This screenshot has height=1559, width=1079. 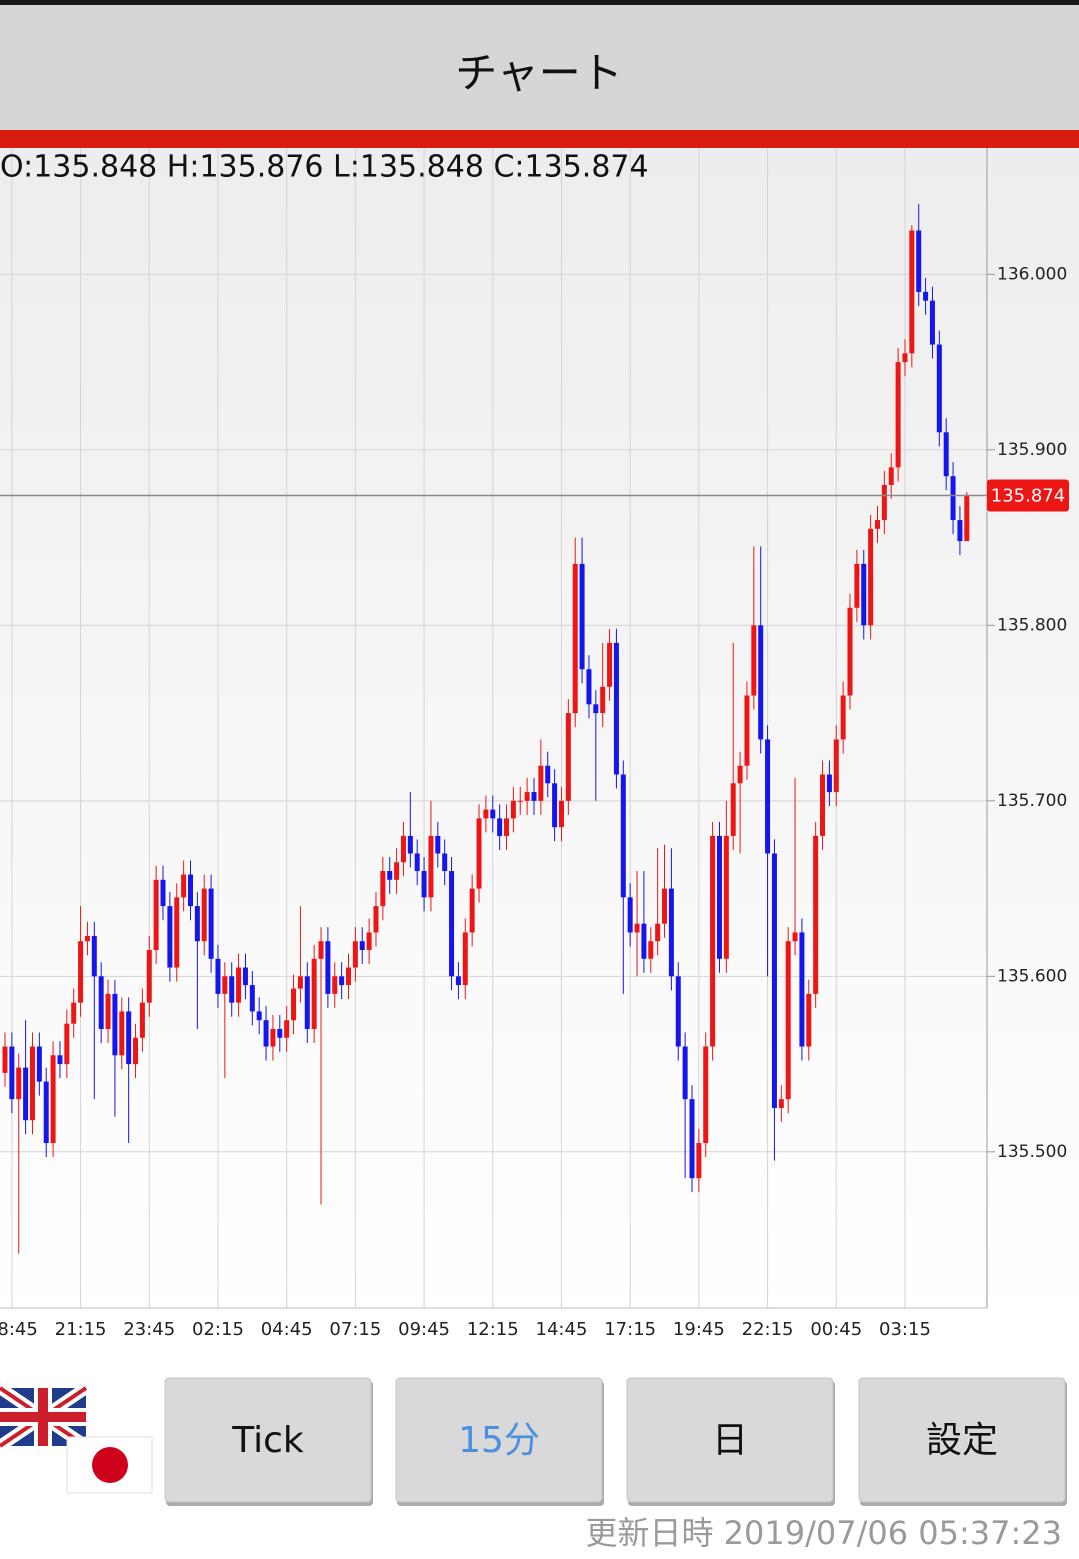 I want to click on status-edge, so click(x=539, y=2).